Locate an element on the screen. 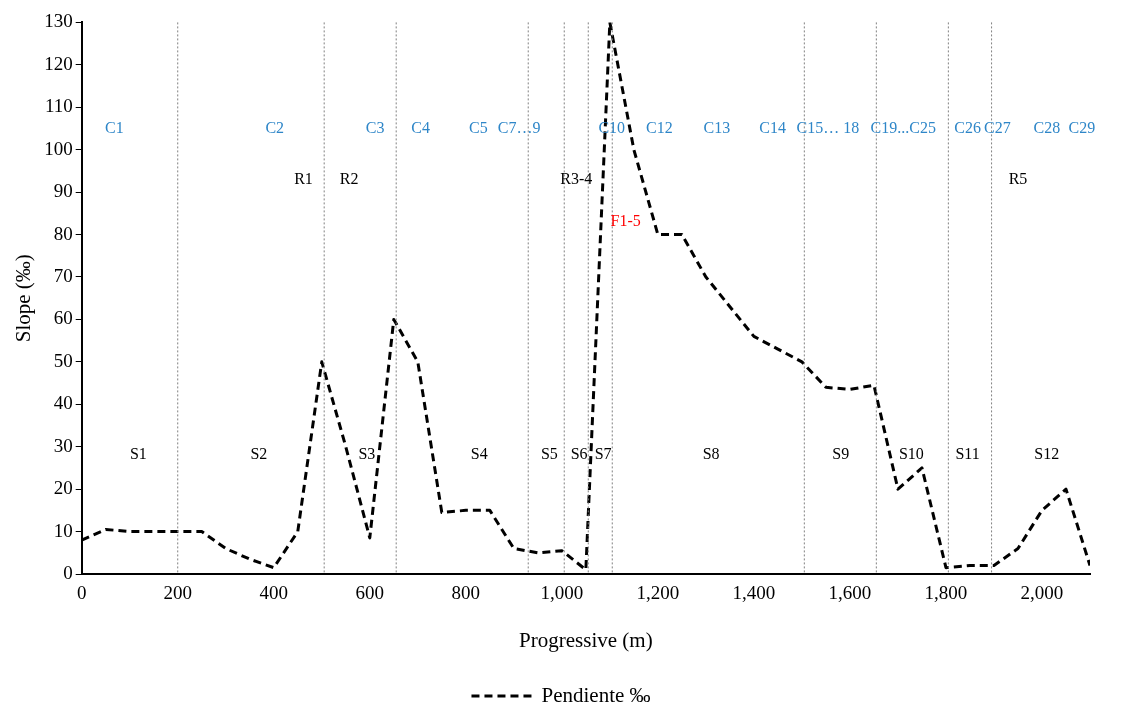  annotation: C28 is located at coordinates (1047, 127).